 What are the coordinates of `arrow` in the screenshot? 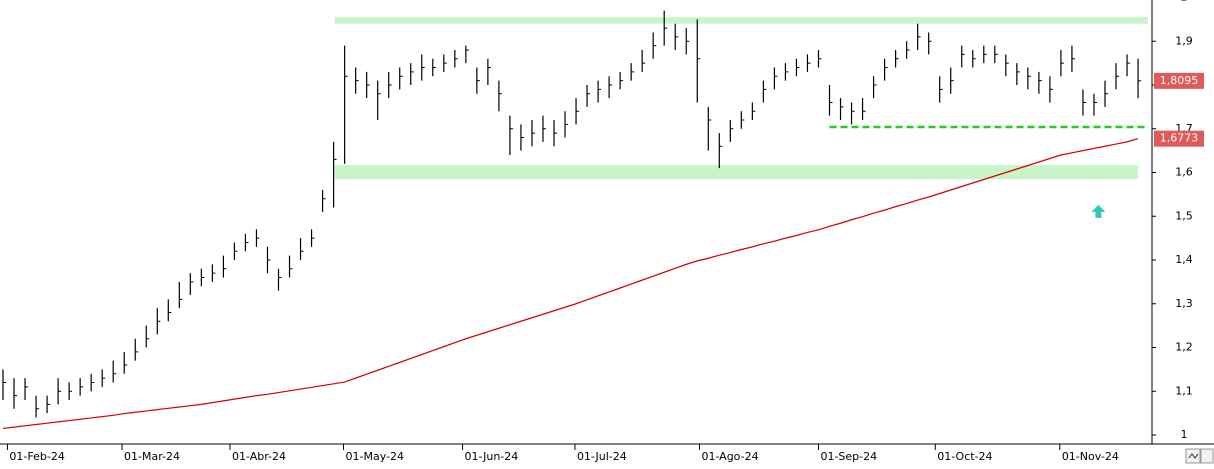 It's located at (1098, 211).